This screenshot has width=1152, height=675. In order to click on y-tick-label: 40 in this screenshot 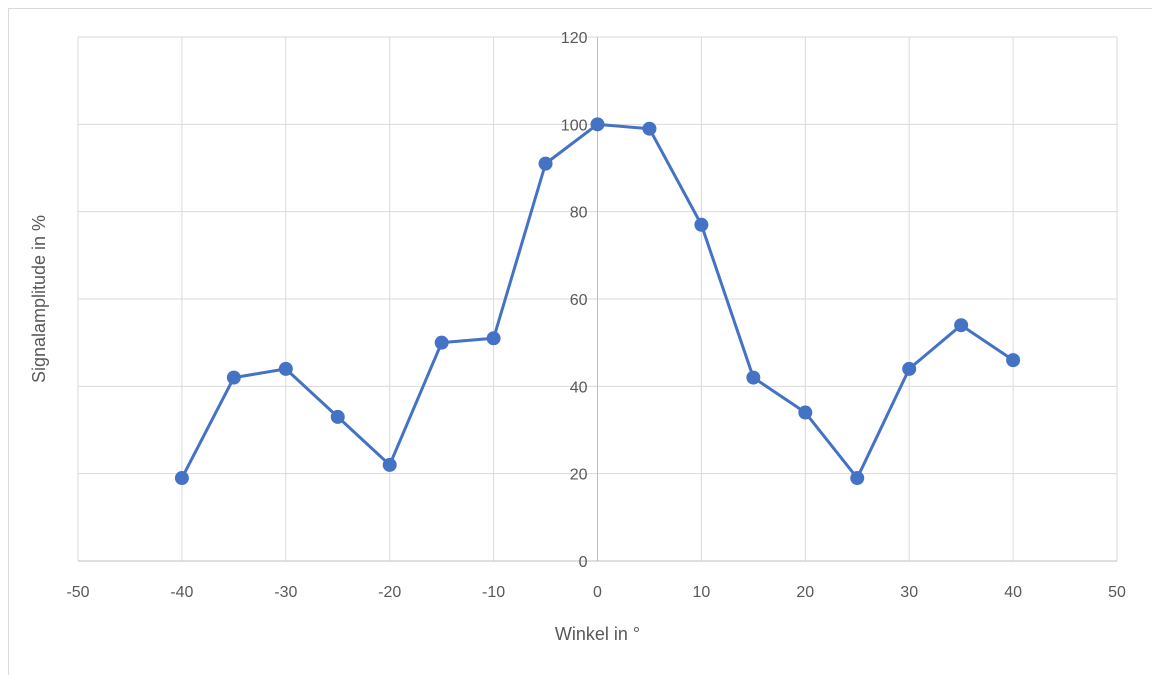, I will do `click(579, 387)`.